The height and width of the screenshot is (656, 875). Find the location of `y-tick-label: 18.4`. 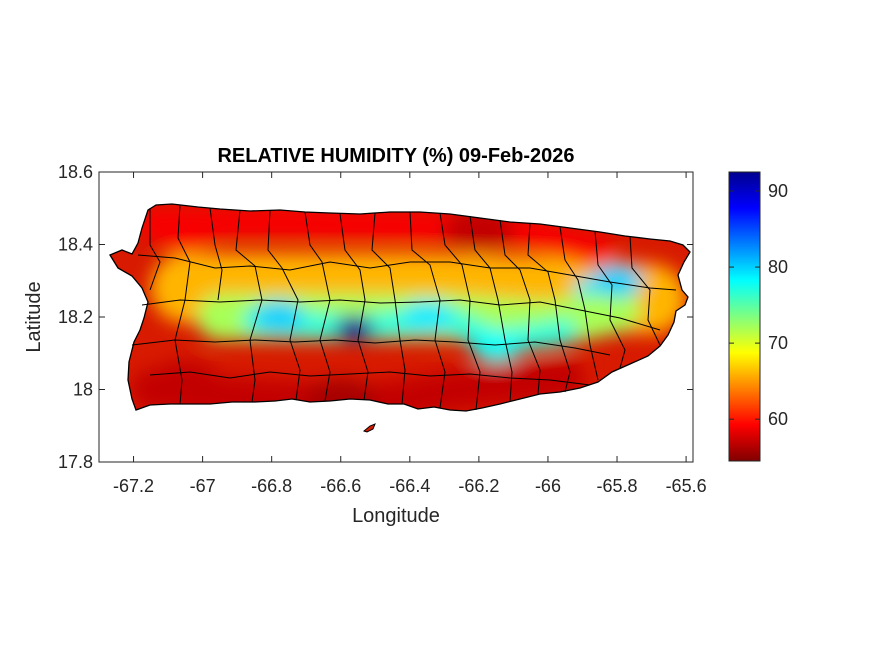

y-tick-label: 18.4 is located at coordinates (75, 245).